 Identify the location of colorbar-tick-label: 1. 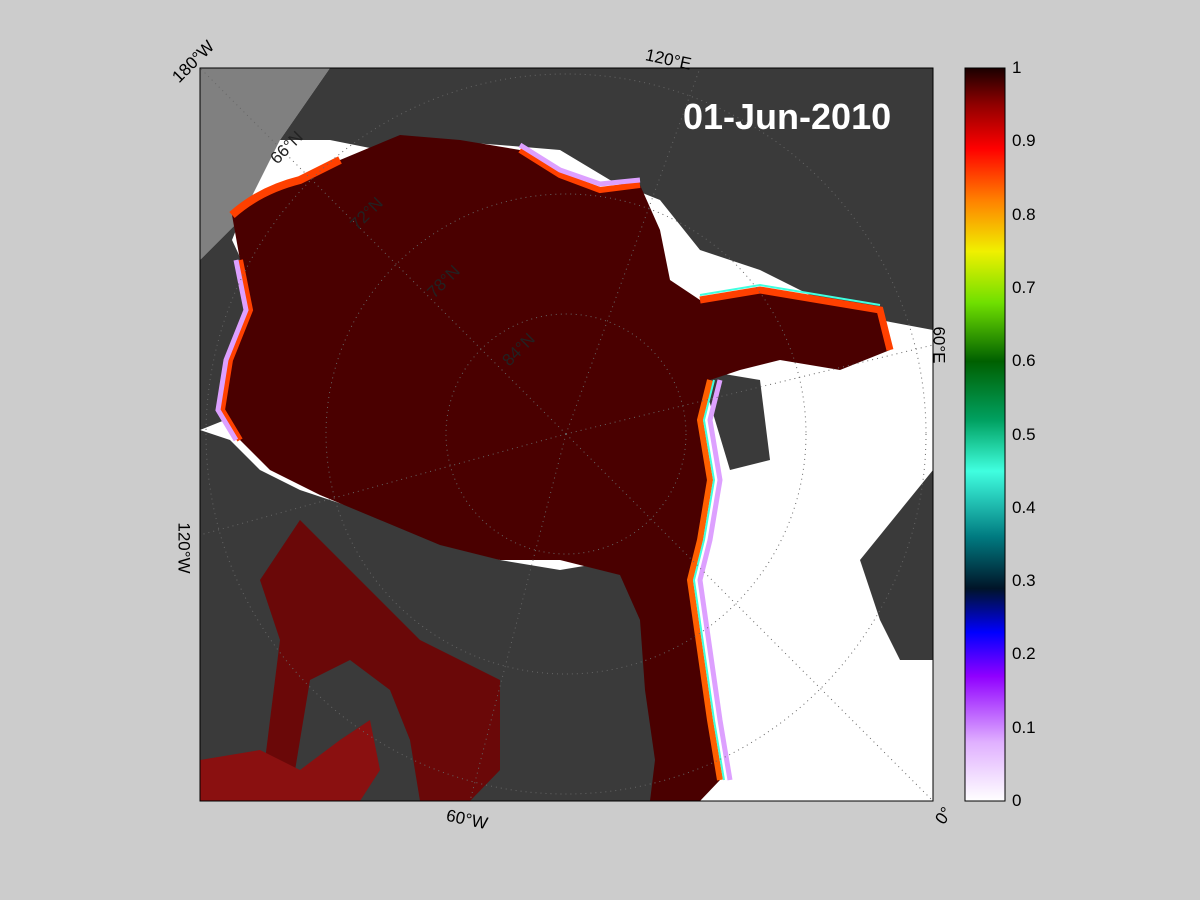
(1017, 67).